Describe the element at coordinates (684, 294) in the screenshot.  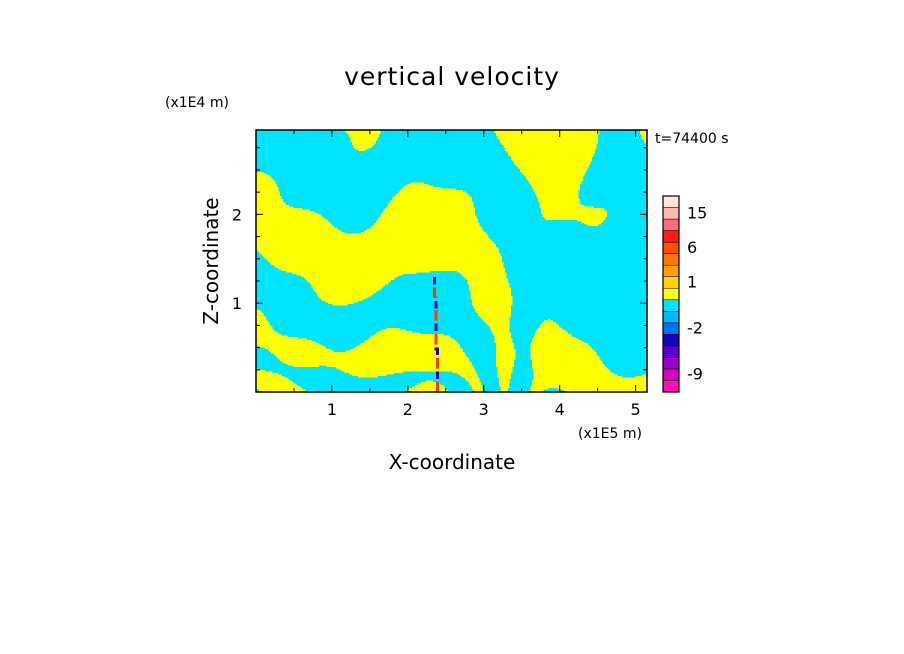
I see `colorbar: 15 6 1 -2 -9` at that location.